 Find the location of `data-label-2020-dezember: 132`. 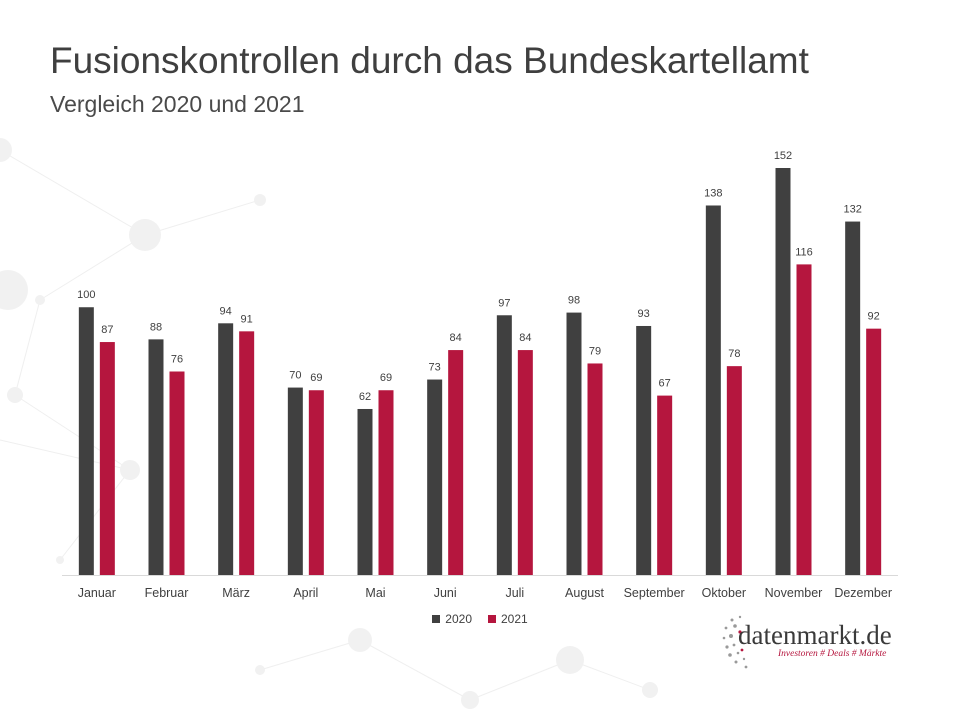

data-label-2020-dezember: 132 is located at coordinates (852, 210).